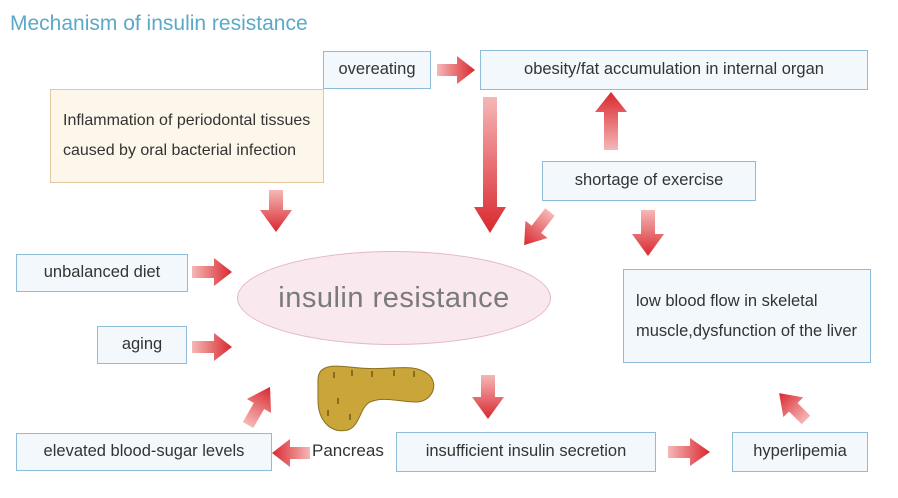 This screenshot has width=898, height=498. What do you see at coordinates (212, 347) in the screenshot?
I see `arrow-aging-right` at bounding box center [212, 347].